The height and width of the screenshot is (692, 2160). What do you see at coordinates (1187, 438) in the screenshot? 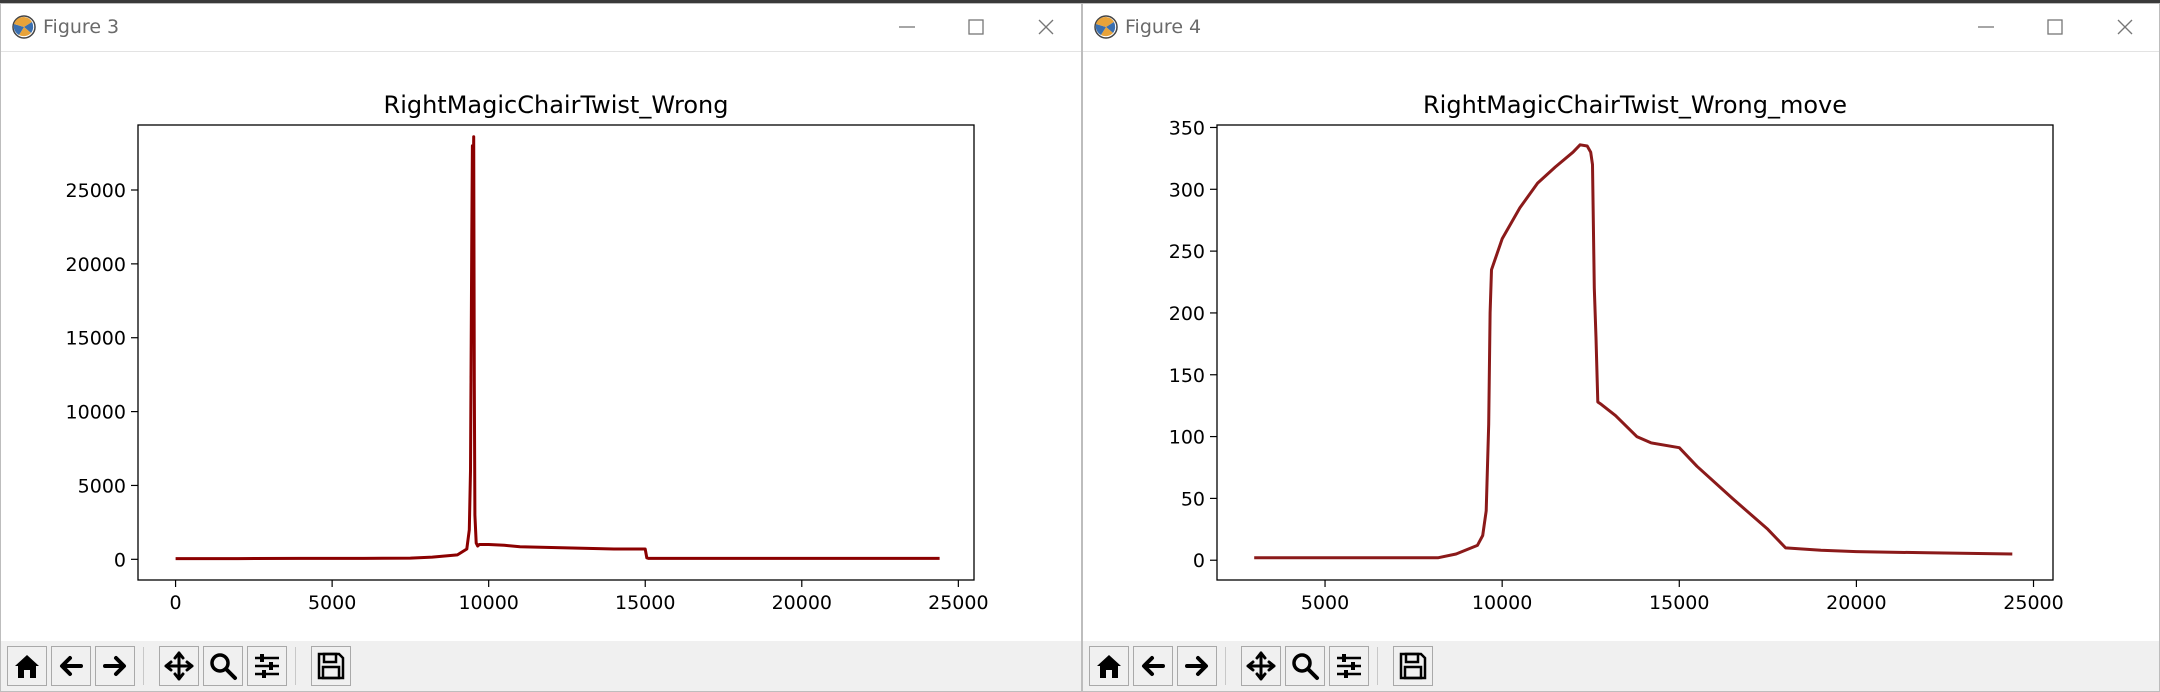
I see `y-tick-label: 100` at bounding box center [1187, 438].